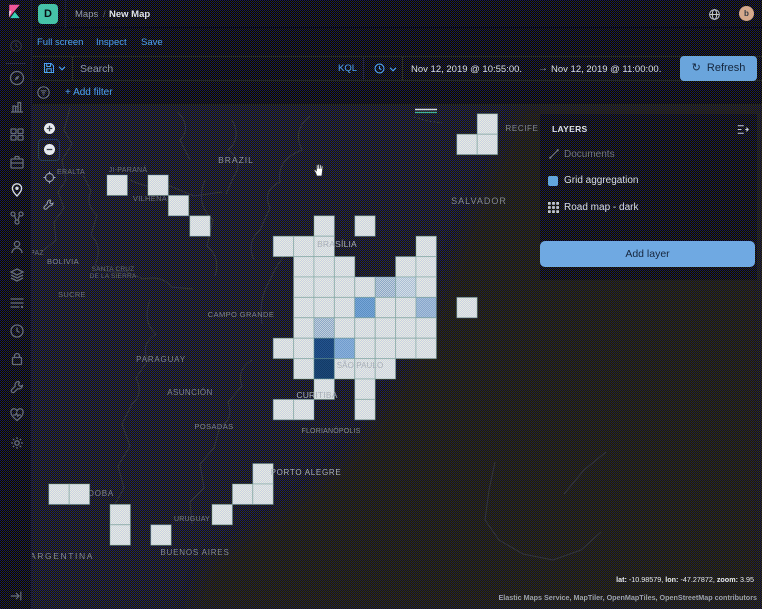 This screenshot has width=762, height=609. What do you see at coordinates (213, 426) in the screenshot?
I see `svg-text: POSADAS` at bounding box center [213, 426].